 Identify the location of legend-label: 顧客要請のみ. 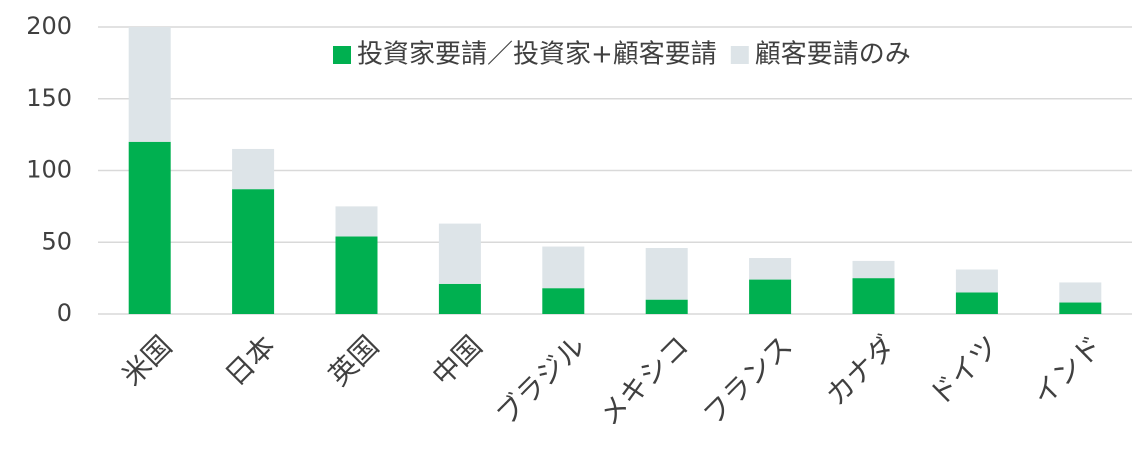
(833, 55).